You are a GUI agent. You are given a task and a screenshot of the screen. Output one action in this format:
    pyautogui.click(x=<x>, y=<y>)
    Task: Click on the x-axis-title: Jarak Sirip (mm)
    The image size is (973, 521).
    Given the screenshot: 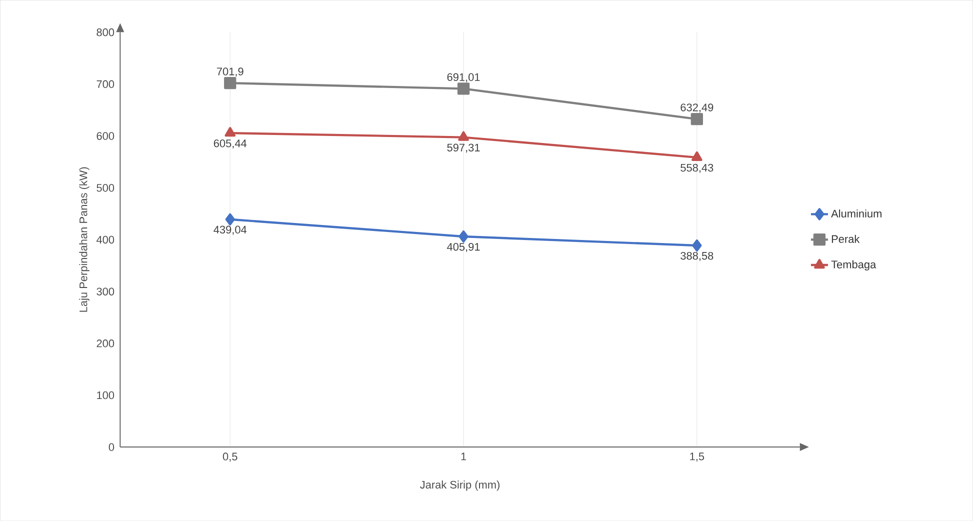 What is the action you would take?
    pyautogui.click(x=460, y=485)
    